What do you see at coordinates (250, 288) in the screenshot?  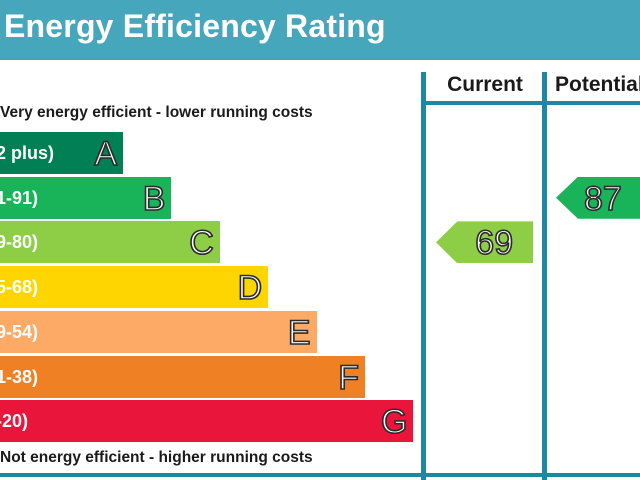 I see `band-letter: D` at bounding box center [250, 288].